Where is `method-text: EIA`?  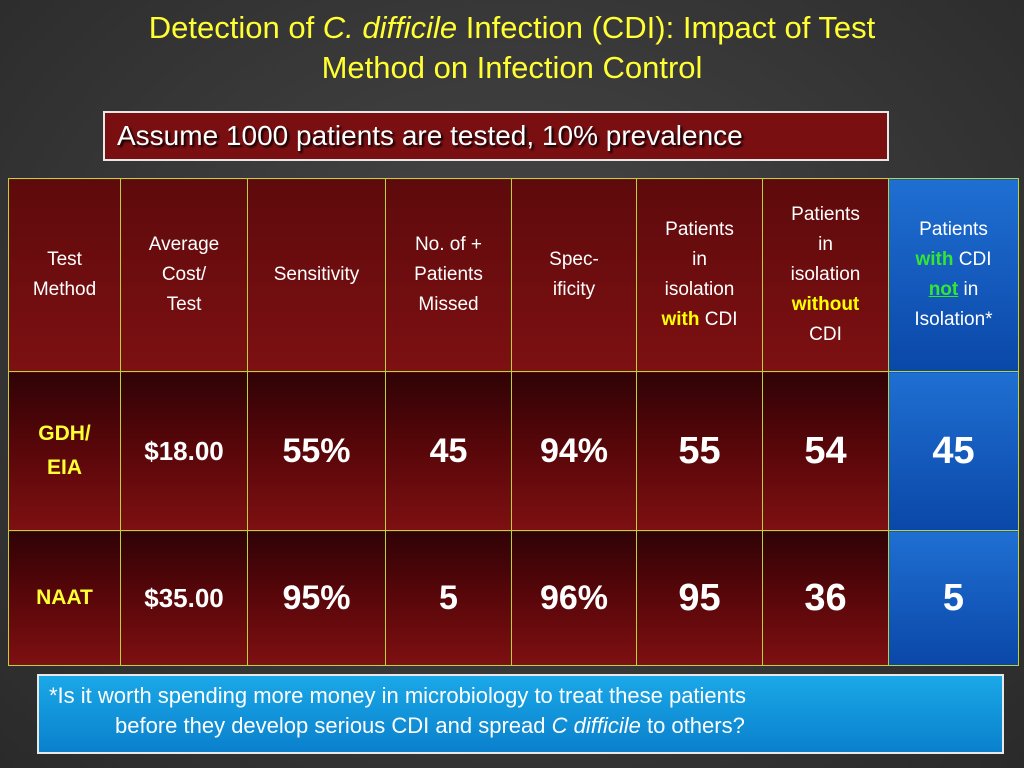
method-text: EIA is located at coordinates (64, 467).